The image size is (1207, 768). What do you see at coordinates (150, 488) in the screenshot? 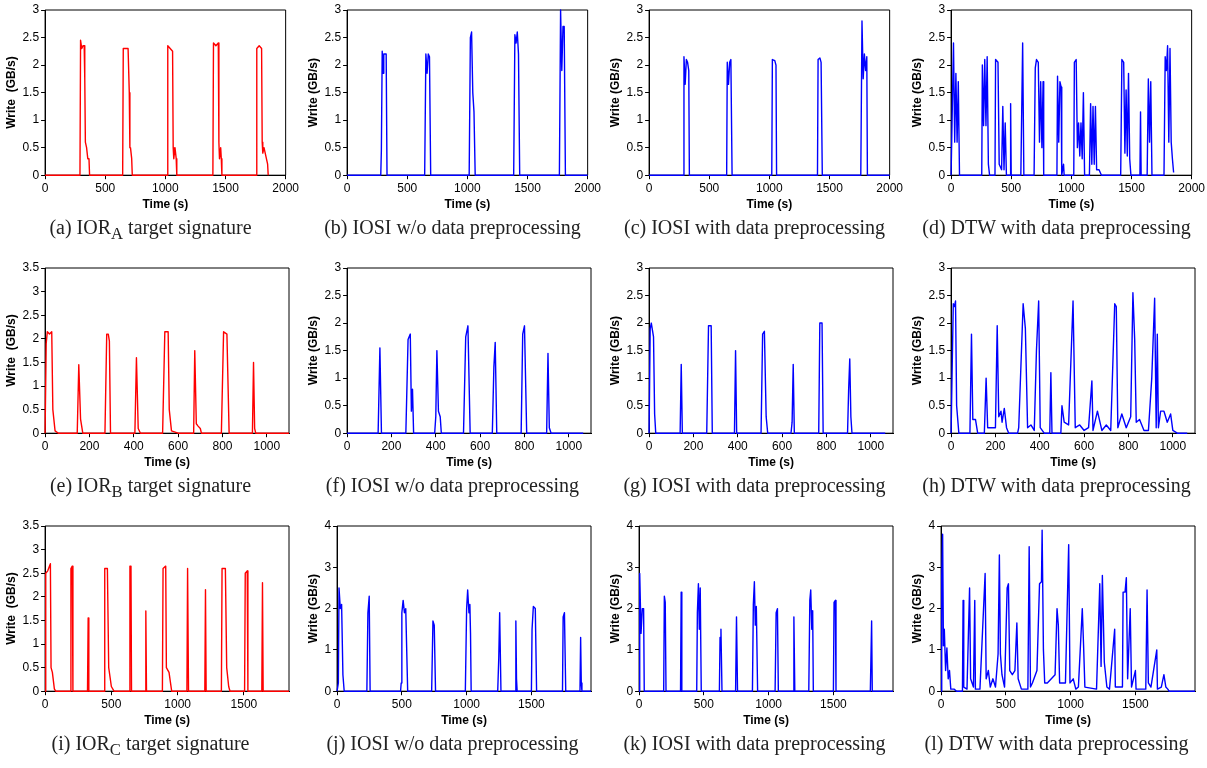
I see `text: (e) IOR$_{B}$ target signature` at bounding box center [150, 488].